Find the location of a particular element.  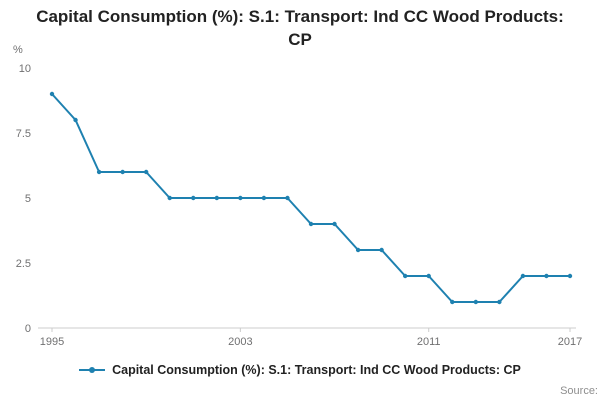

y-tick-label: 0 is located at coordinates (28, 329).